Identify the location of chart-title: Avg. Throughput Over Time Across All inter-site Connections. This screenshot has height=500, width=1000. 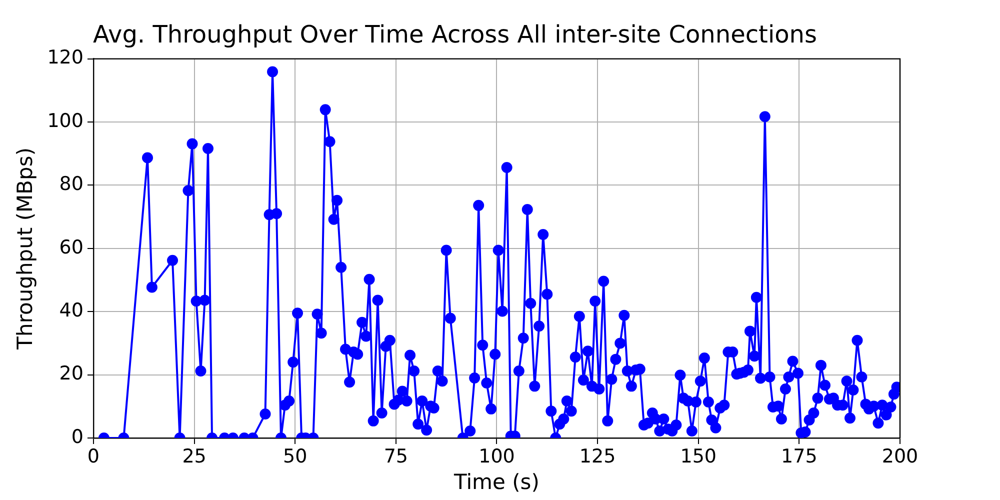
(455, 34).